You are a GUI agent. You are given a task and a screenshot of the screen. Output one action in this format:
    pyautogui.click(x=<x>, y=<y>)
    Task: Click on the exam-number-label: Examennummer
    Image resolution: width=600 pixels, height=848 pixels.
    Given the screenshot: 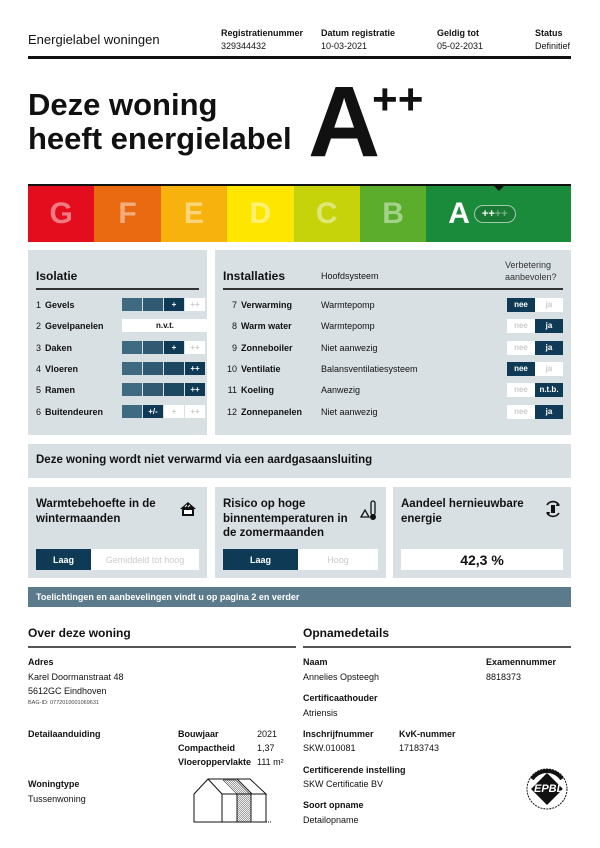 What is the action you would take?
    pyautogui.click(x=521, y=662)
    